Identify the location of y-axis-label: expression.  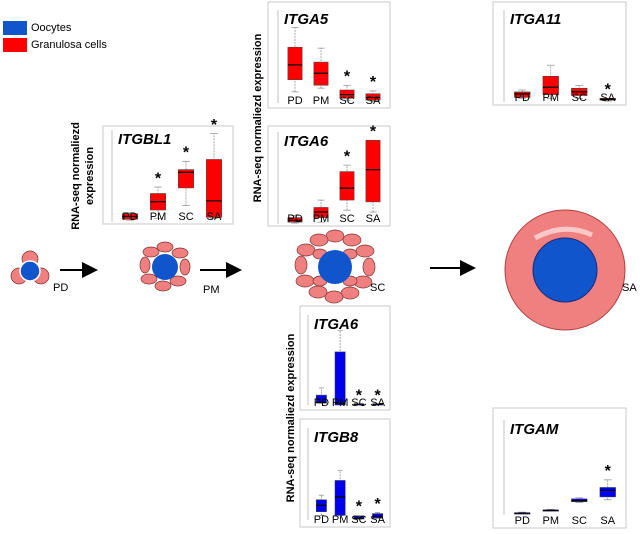
(90, 176).